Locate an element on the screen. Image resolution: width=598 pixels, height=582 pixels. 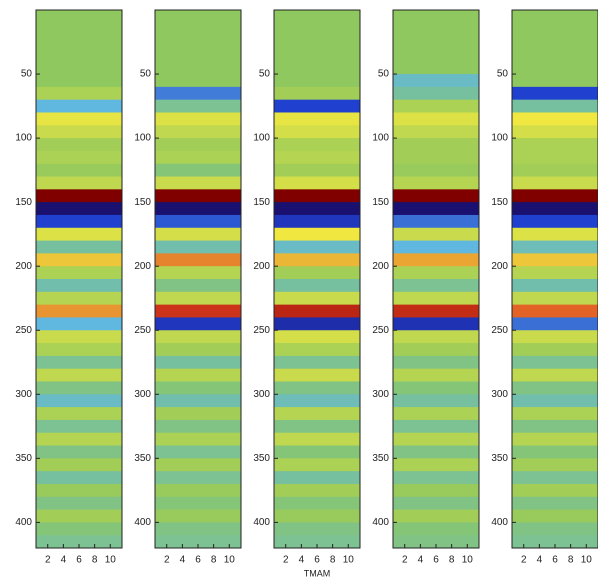
x-tick-label: 4 is located at coordinates (183, 560).